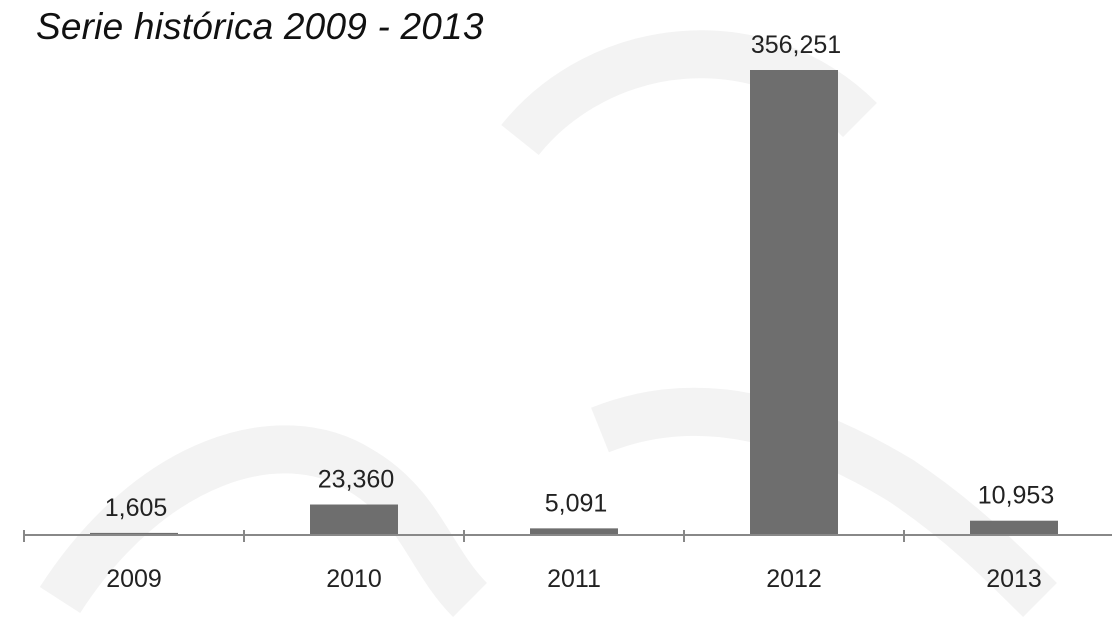 The height and width of the screenshot is (625, 1112). What do you see at coordinates (134, 533) in the screenshot?
I see `bar-2009` at bounding box center [134, 533].